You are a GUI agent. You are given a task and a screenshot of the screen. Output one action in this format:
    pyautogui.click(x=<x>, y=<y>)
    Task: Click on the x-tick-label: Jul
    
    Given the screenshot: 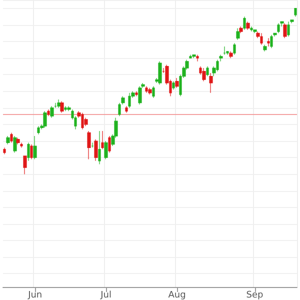 What is the action you would take?
    pyautogui.click(x=106, y=295)
    